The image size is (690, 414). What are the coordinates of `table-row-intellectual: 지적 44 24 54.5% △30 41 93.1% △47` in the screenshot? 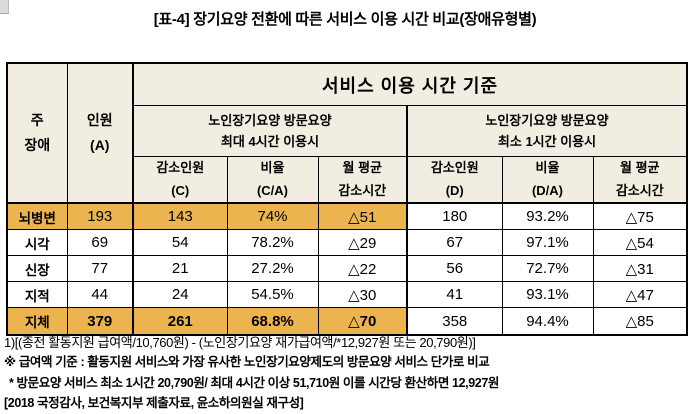 It's located at (347, 294).